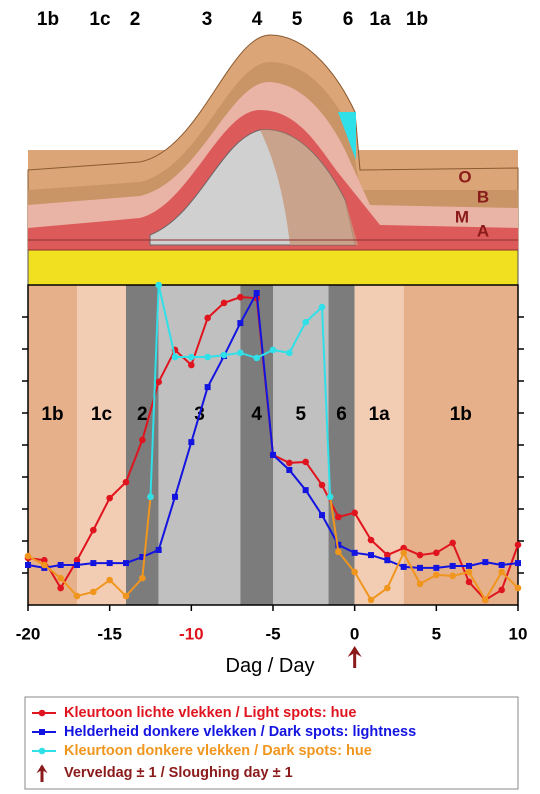  Describe the element at coordinates (297, 666) in the screenshot. I see `x-label-en: Day` at that location.